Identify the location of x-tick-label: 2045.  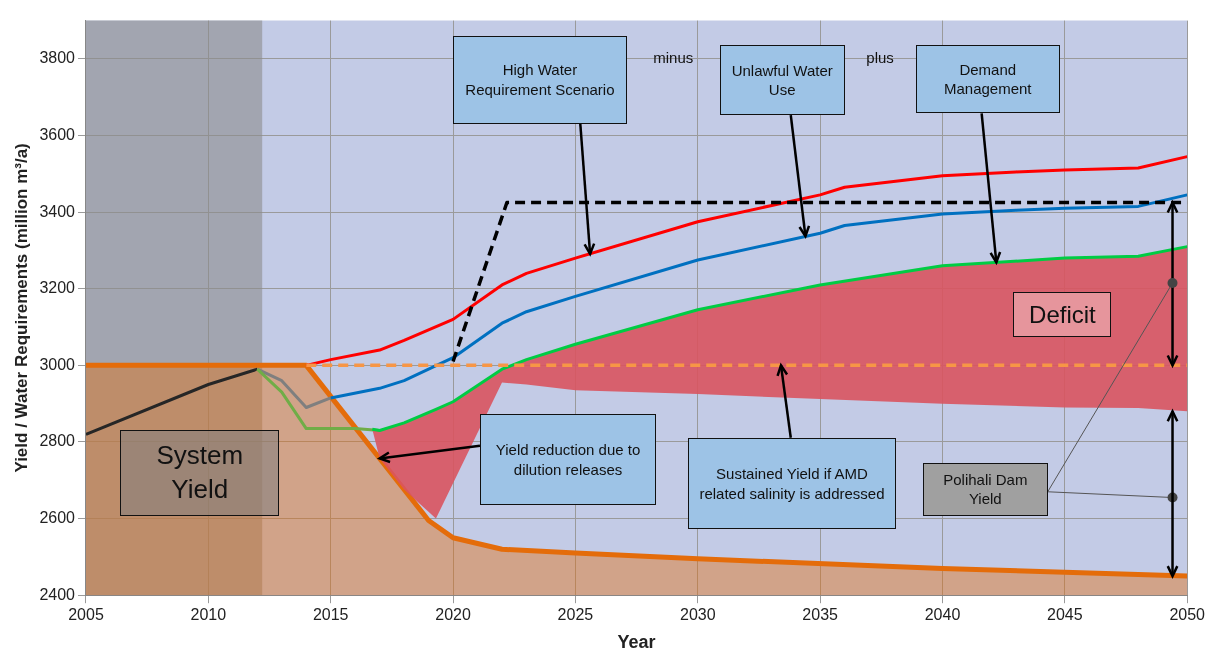
(1065, 615).